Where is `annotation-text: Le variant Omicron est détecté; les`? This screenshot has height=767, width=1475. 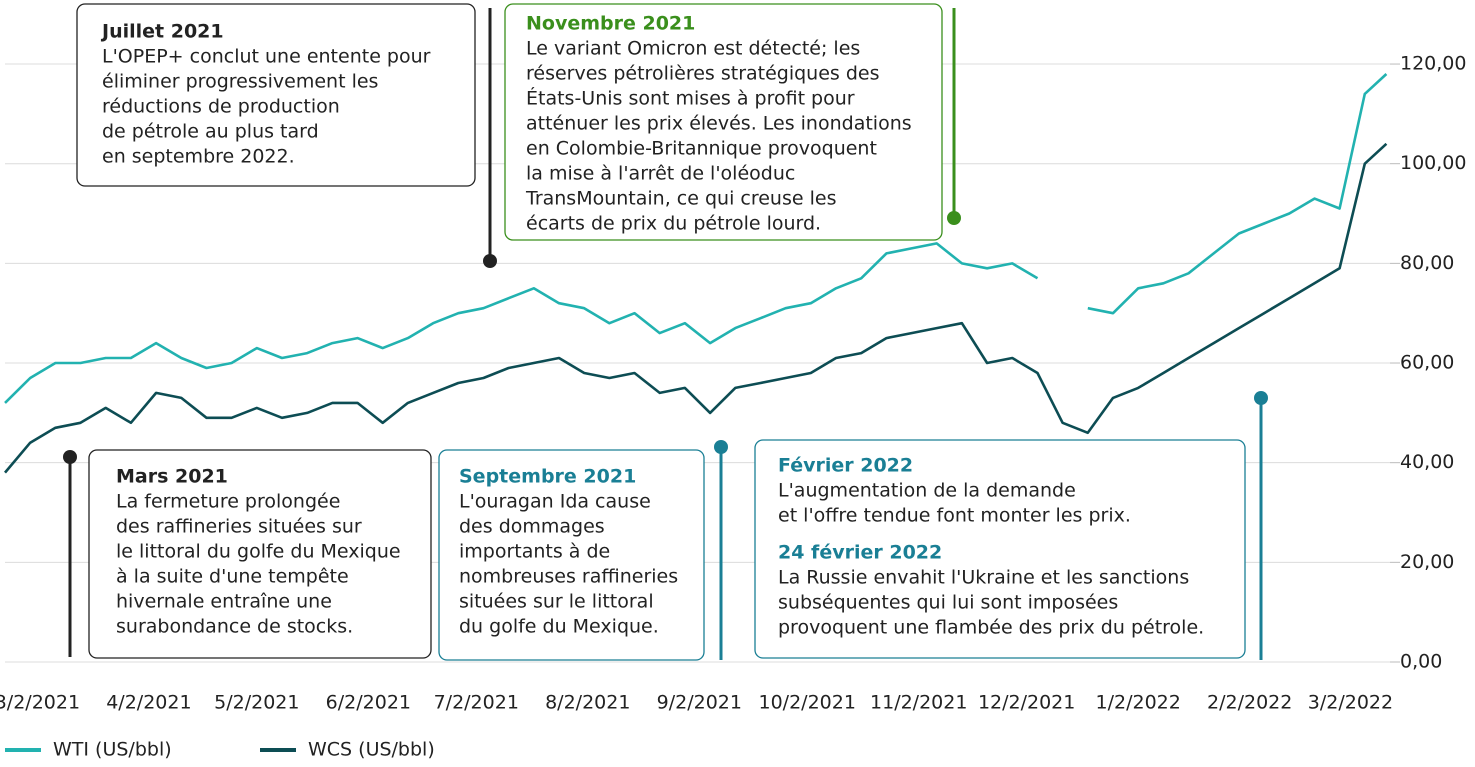
annotation-text: Le variant Omicron est détecté; les is located at coordinates (693, 49).